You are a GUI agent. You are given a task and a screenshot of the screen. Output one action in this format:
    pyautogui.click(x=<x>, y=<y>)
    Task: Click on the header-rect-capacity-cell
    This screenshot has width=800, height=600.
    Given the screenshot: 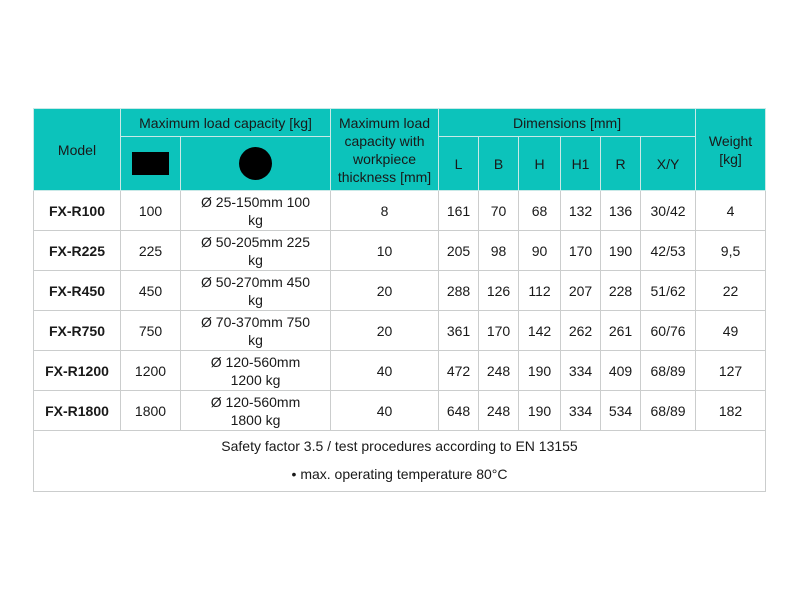 What is the action you would take?
    pyautogui.click(x=150, y=163)
    